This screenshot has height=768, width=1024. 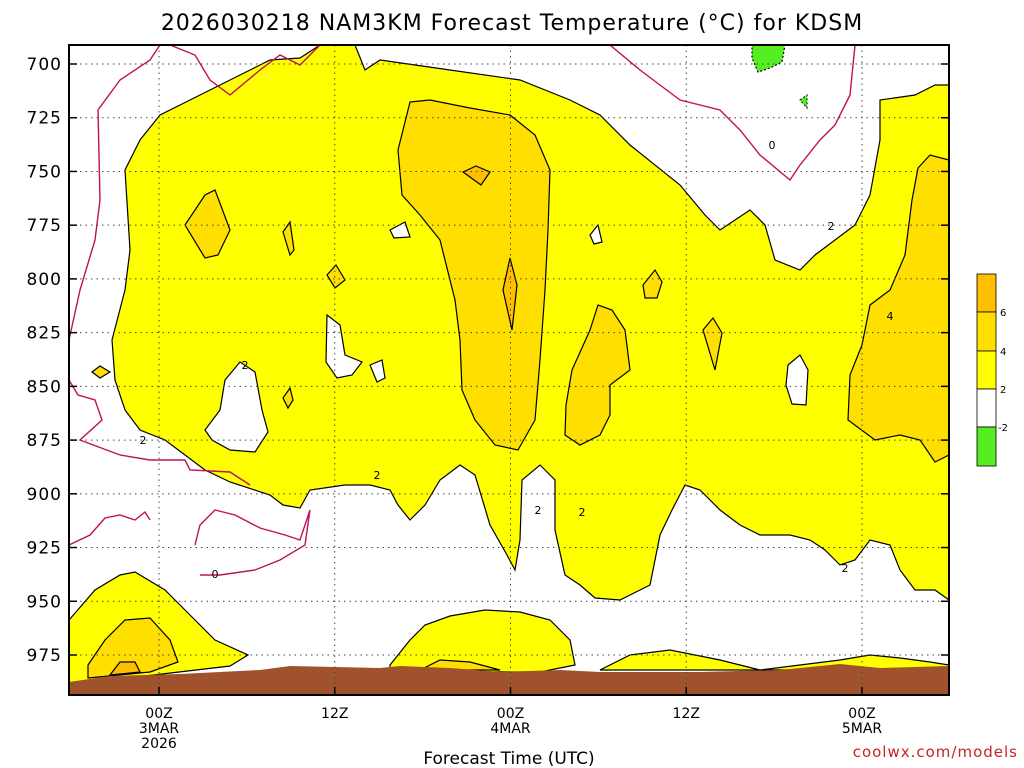 I want to click on blob-f, so click(x=288, y=398).